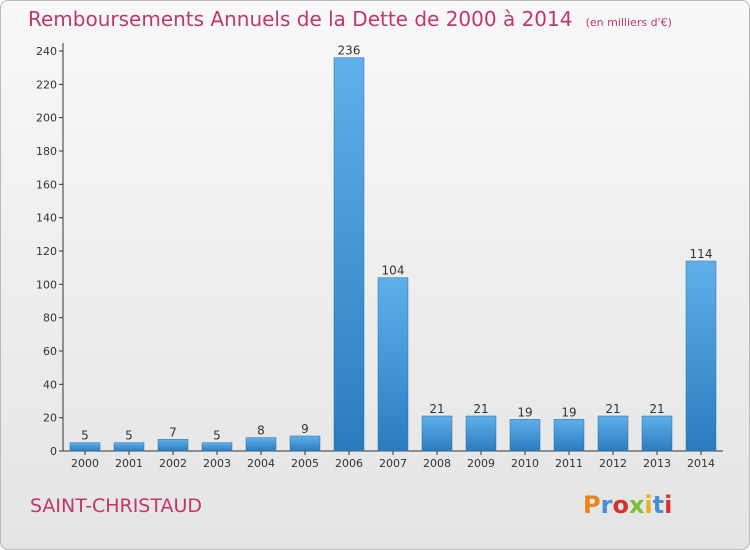  I want to click on data-label-2008: 21, so click(436, 409).